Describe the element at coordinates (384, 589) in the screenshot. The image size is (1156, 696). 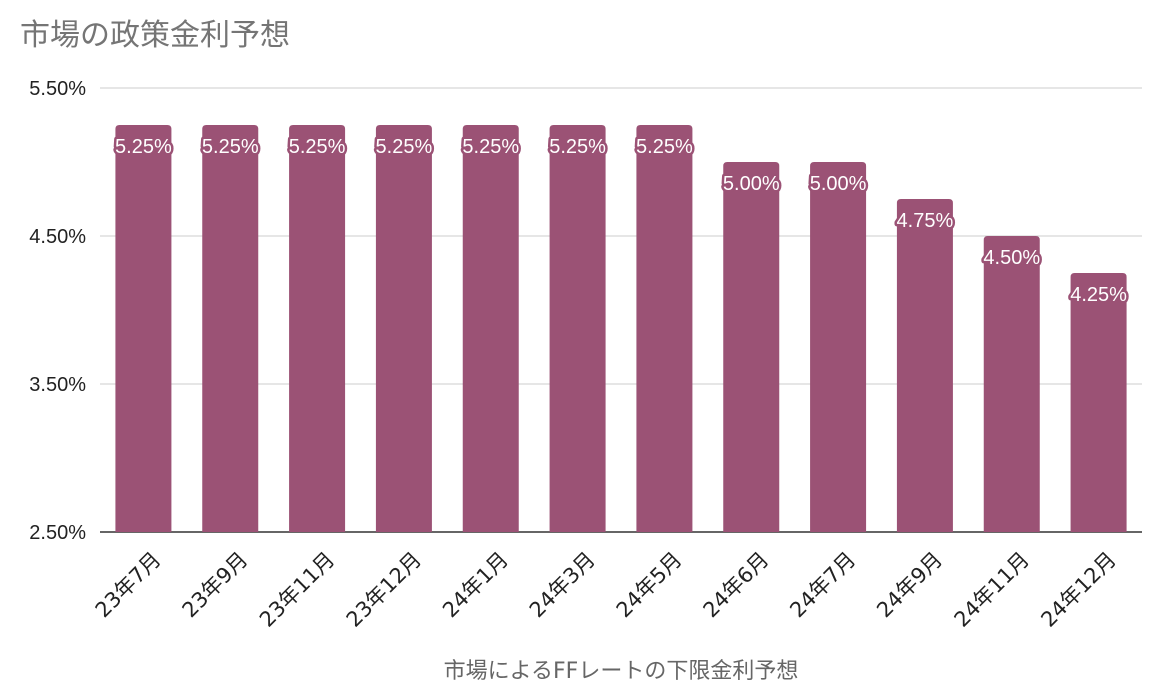
I see `x-tick-label: 23年12月` at that location.